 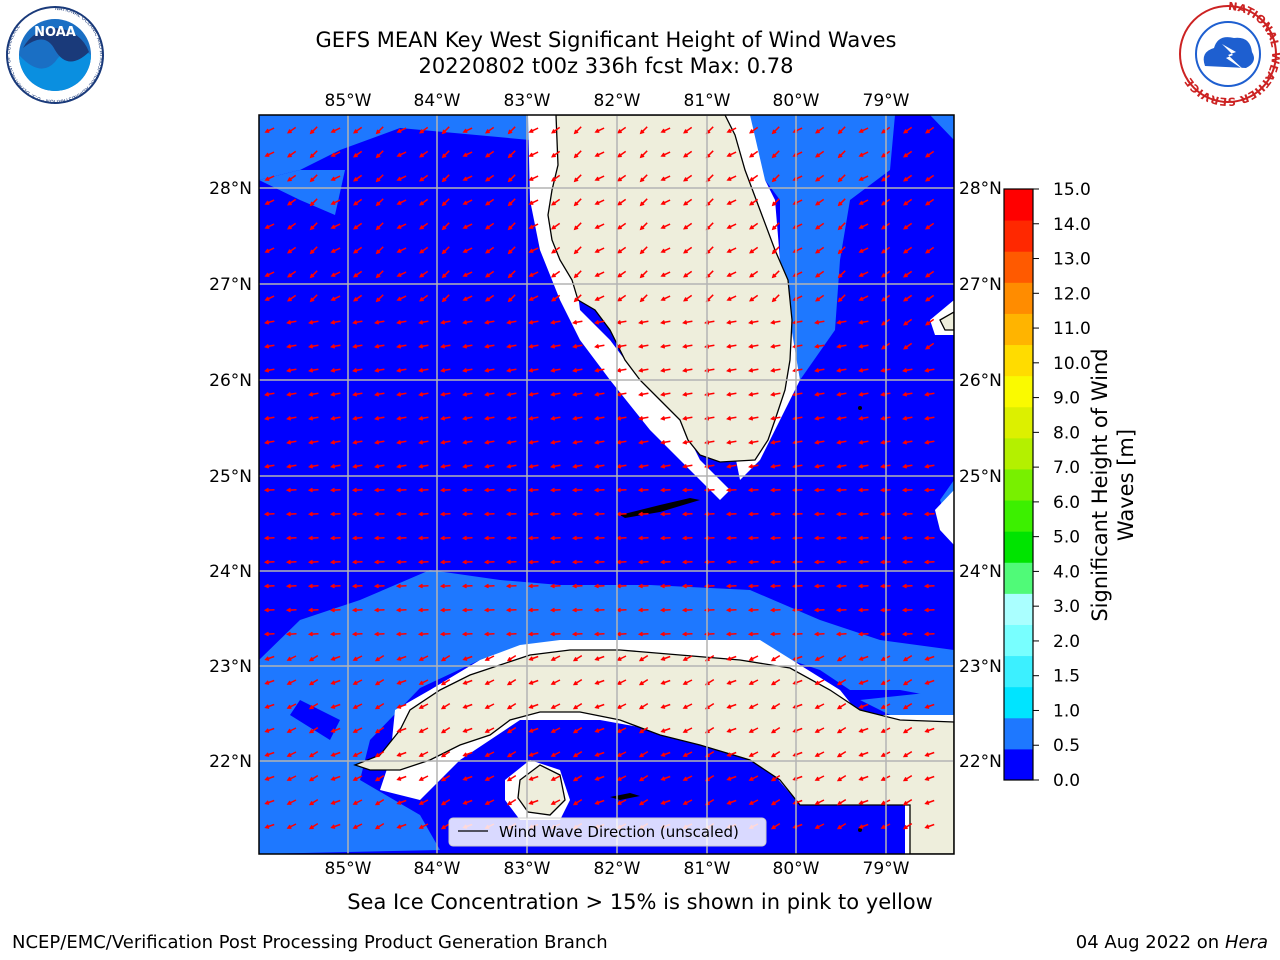 I want to click on colorbar-border, so click(x=1018, y=484).